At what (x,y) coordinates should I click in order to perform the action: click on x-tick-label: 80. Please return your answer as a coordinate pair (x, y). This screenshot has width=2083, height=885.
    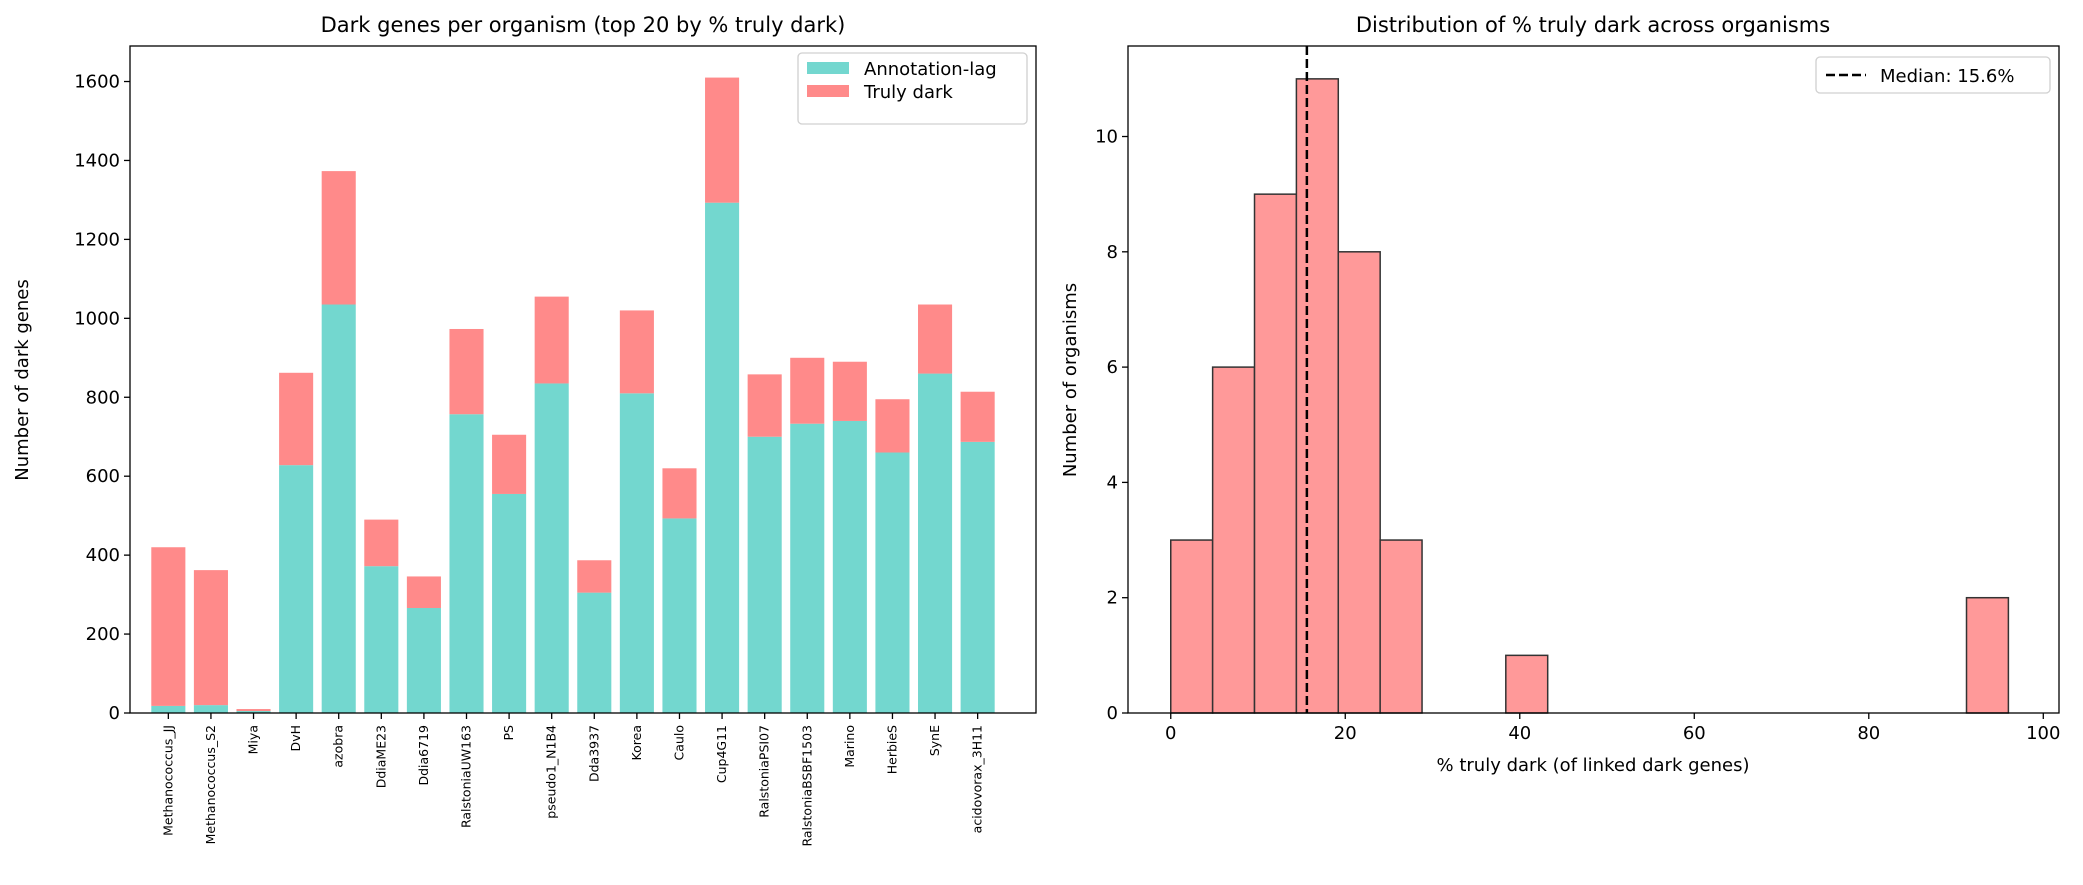
    Looking at the image, I should click on (1868, 733).